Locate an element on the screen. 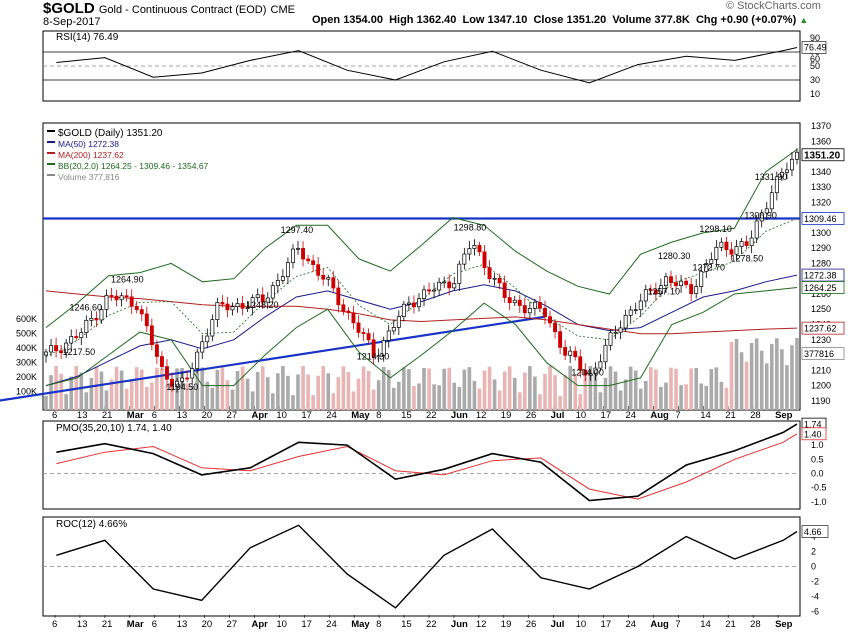 The image size is (850, 633). roc-x-label: May is located at coordinates (360, 624).